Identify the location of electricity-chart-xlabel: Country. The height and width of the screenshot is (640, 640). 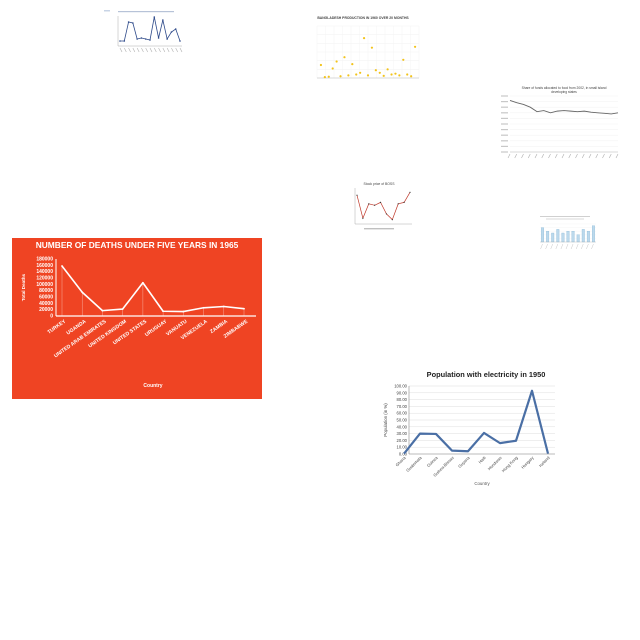
(482, 483).